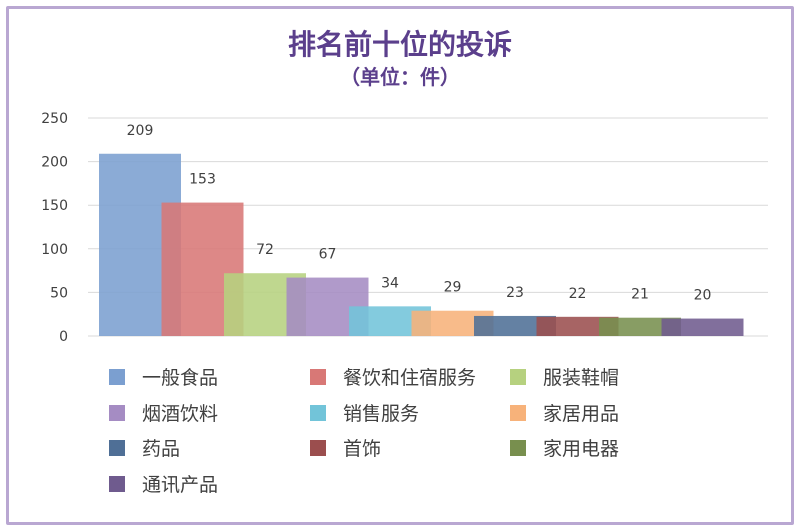 This screenshot has height=531, width=800. I want to click on legend-label: 餐饮和住宿服务, so click(409, 378).